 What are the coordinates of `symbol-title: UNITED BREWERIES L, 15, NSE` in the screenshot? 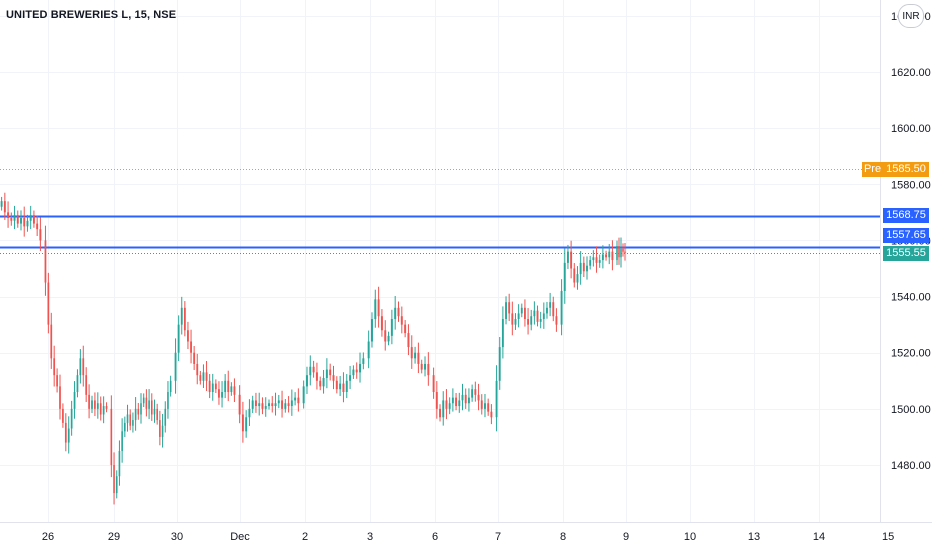 It's located at (91, 15).